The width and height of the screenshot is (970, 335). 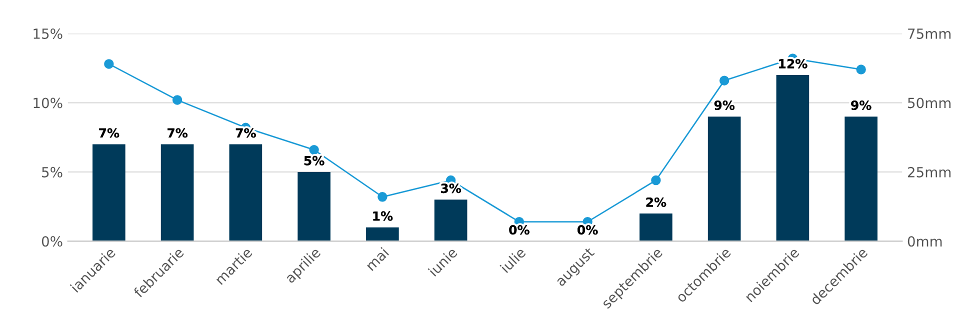 I want to click on y2-tick-label: 50mm, so click(x=929, y=103).